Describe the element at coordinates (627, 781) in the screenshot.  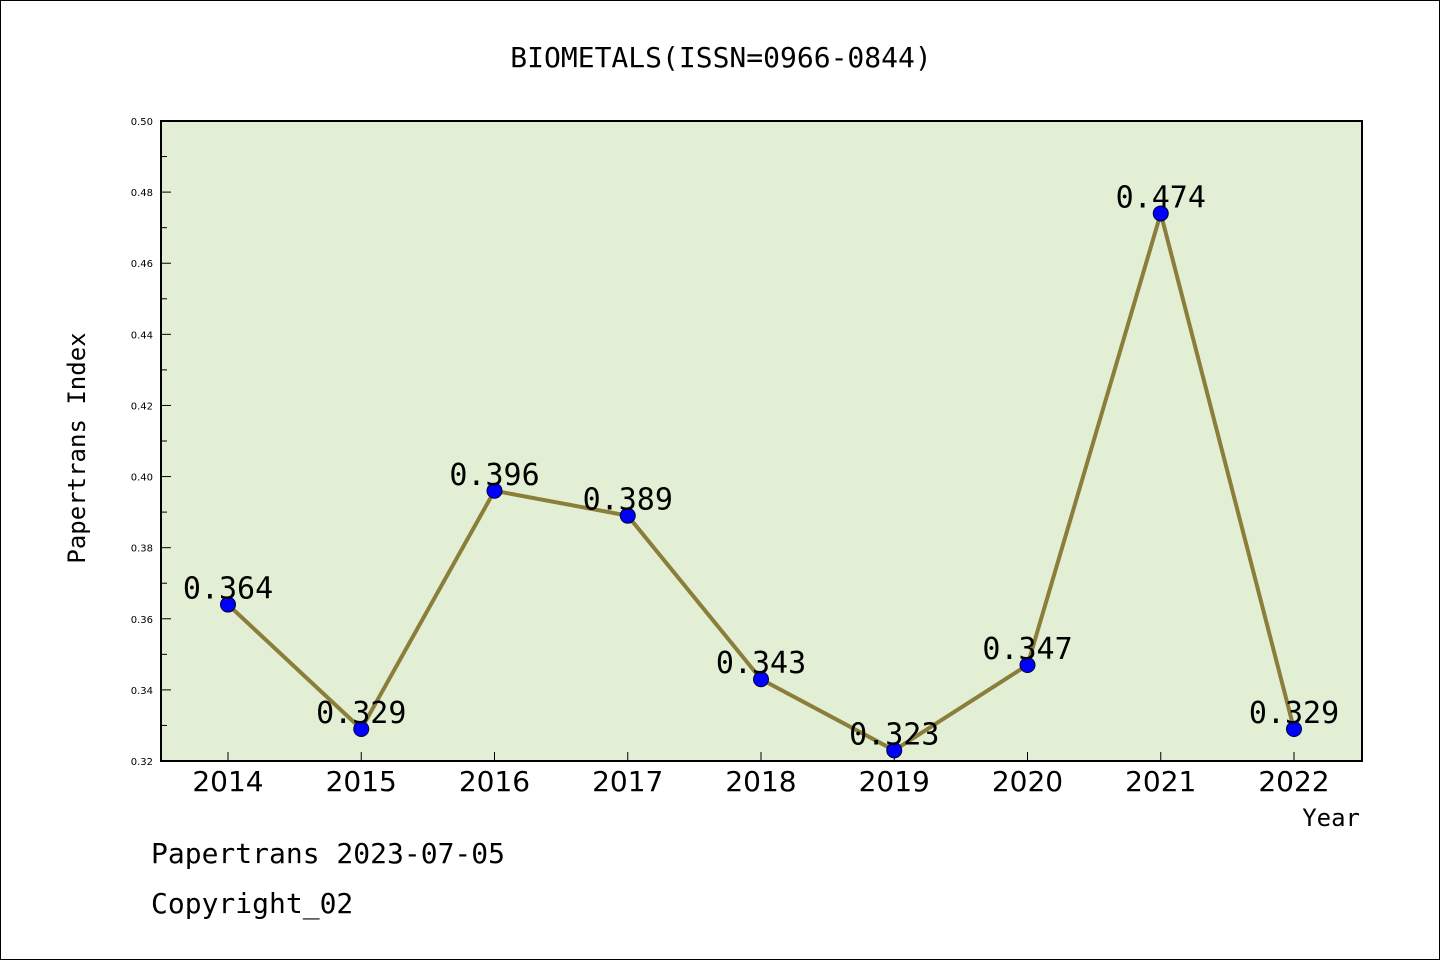
I see `x-tick-label: 2017` at that location.